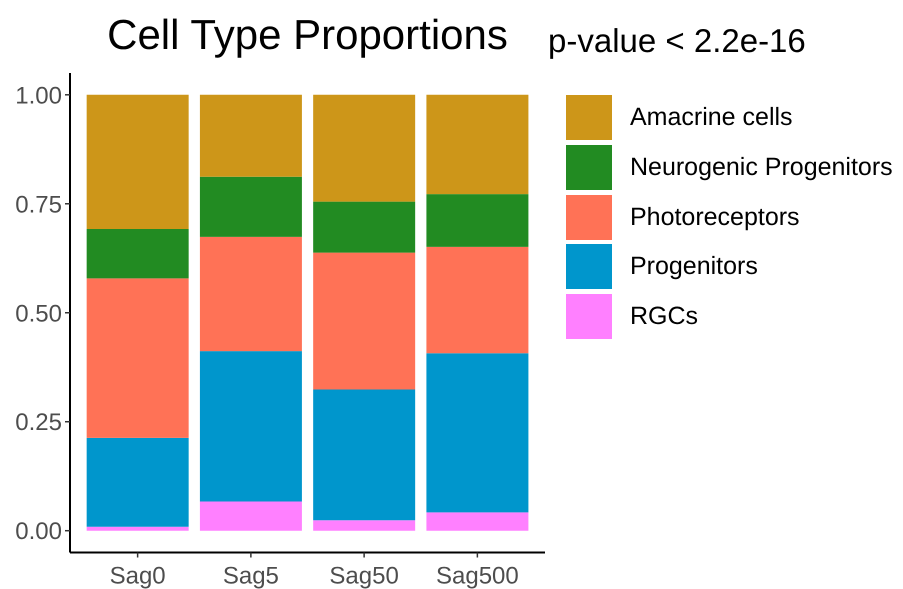 The height and width of the screenshot is (589, 903). I want to click on chart-title: Cell Type Proportions, so click(307, 34).